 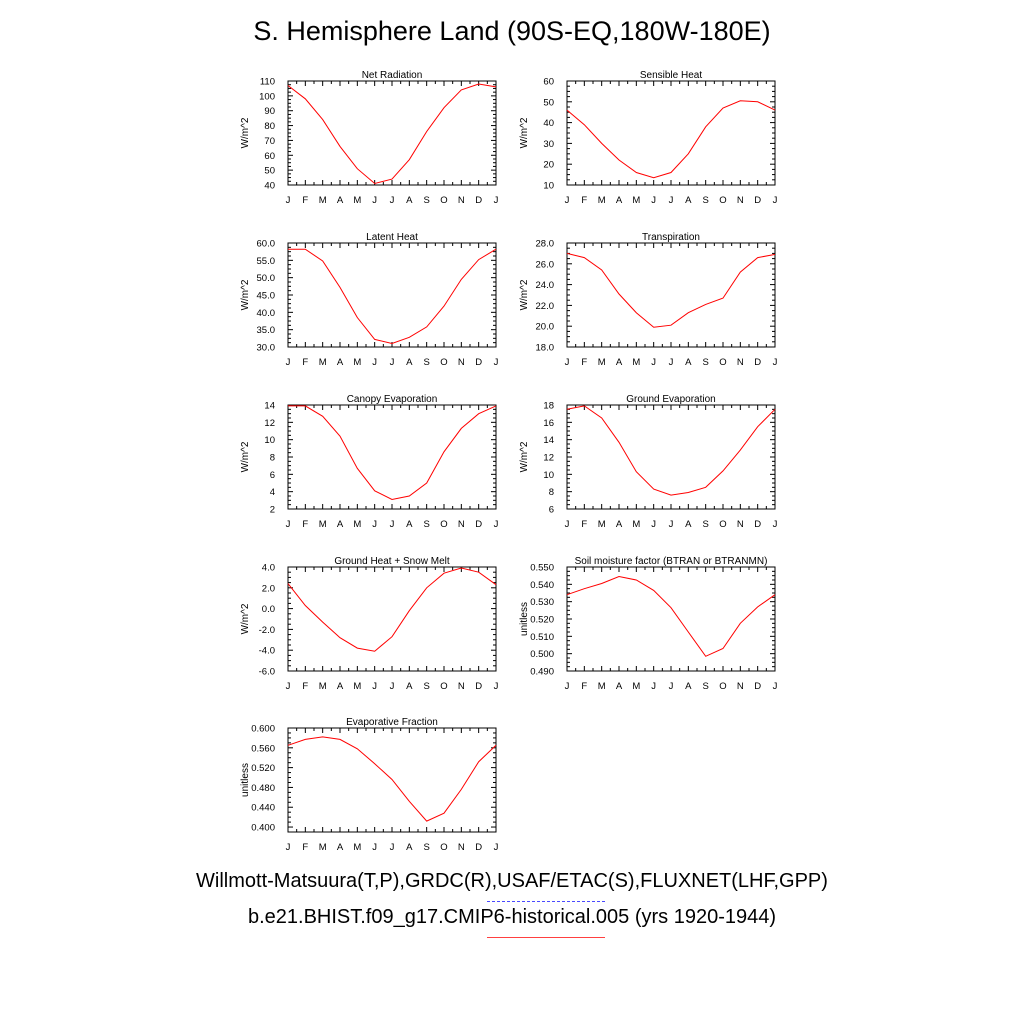 What do you see at coordinates (267, 630) in the screenshot?
I see `y-tick-label: -2.0` at bounding box center [267, 630].